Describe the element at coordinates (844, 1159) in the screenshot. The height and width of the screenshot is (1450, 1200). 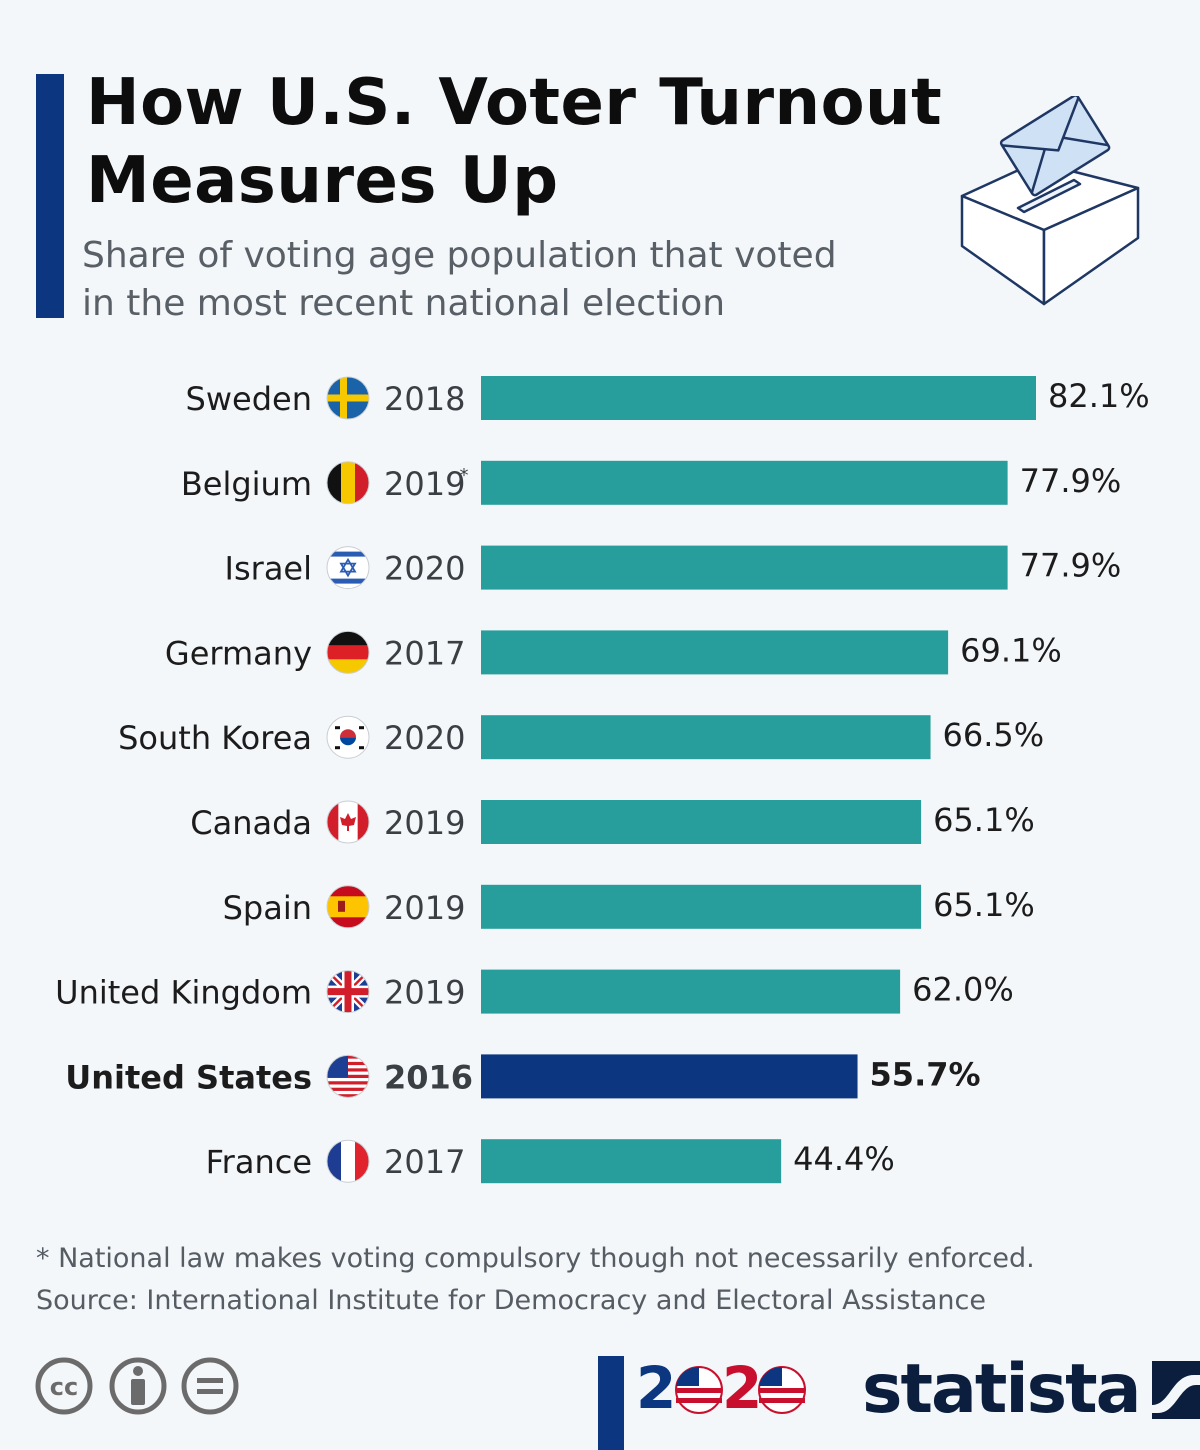
I see `value-label: 44.4%` at that location.